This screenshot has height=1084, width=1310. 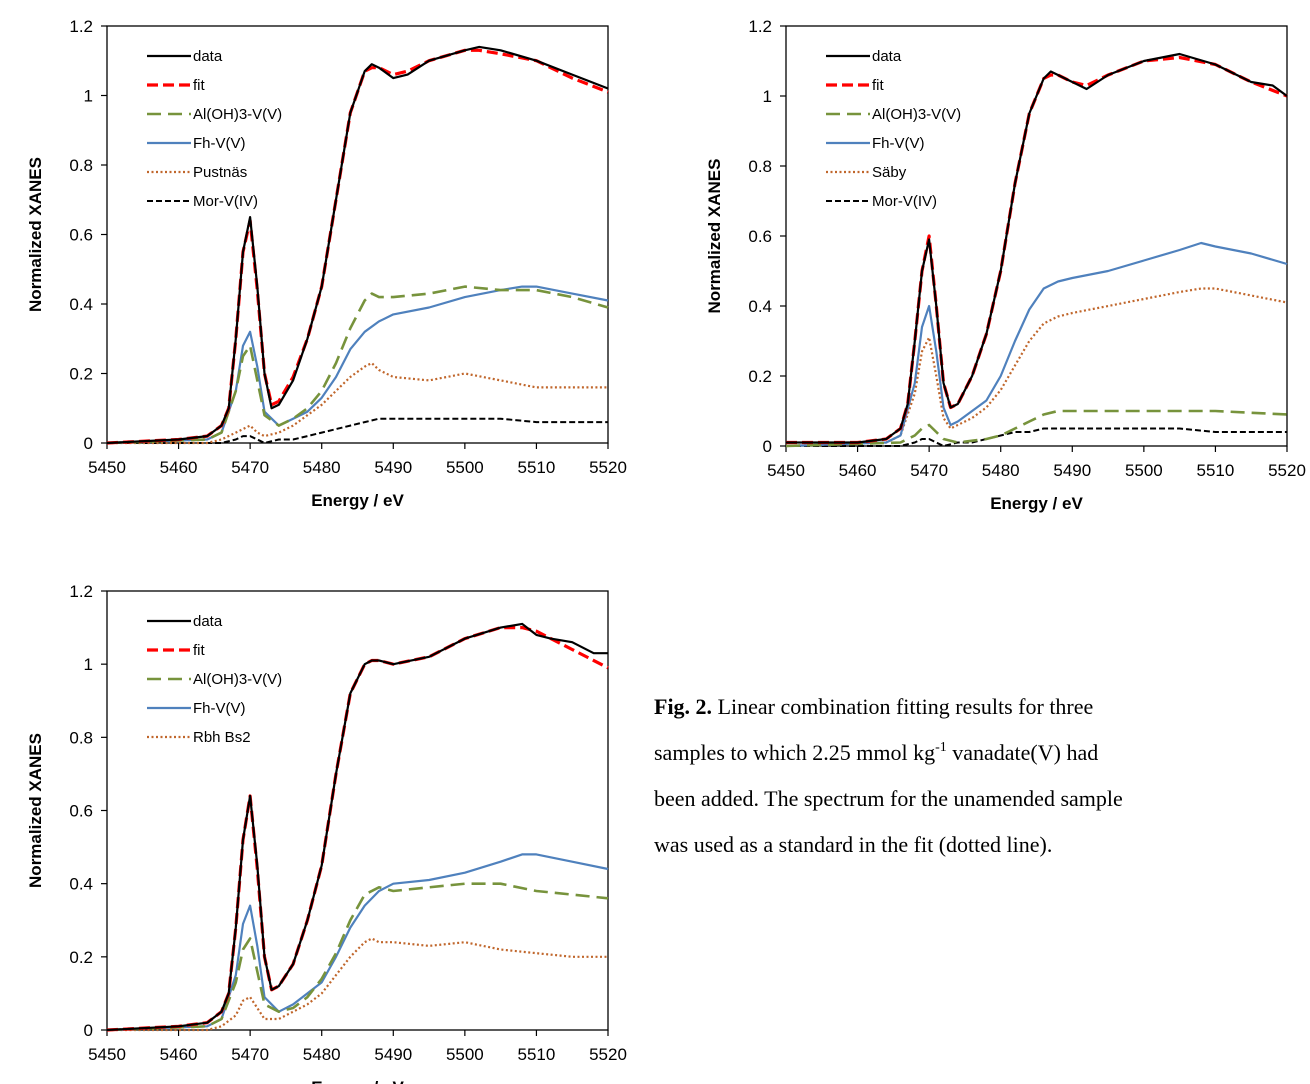 What do you see at coordinates (220, 172) in the screenshot?
I see `legend-label: Pustnäs` at bounding box center [220, 172].